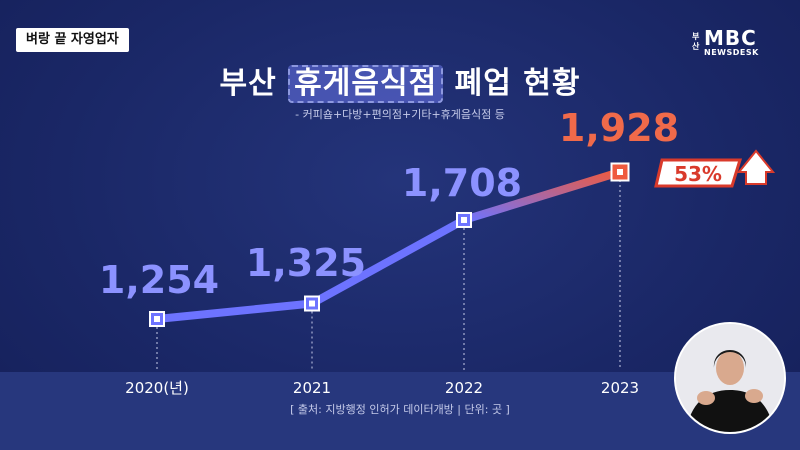  I want to click on logo-sub: NEWSDESK, so click(731, 52).